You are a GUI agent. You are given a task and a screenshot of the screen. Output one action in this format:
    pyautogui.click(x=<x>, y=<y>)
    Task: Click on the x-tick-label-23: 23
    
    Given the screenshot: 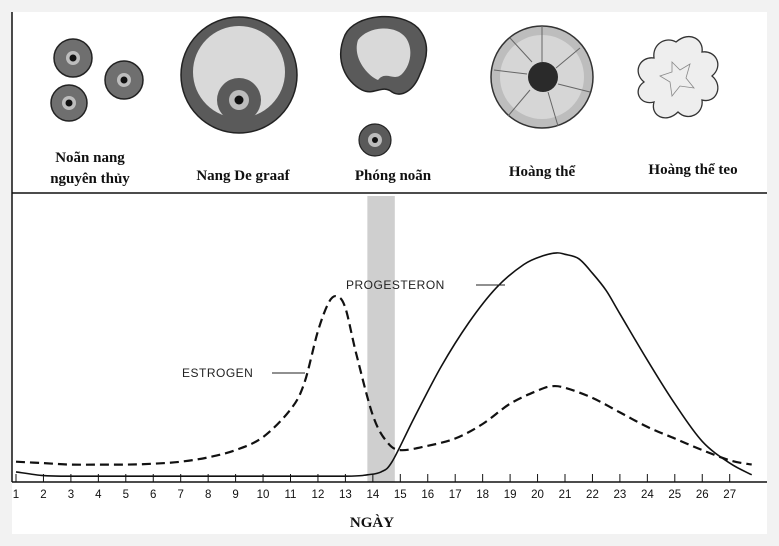 What is the action you would take?
    pyautogui.click(x=620, y=495)
    